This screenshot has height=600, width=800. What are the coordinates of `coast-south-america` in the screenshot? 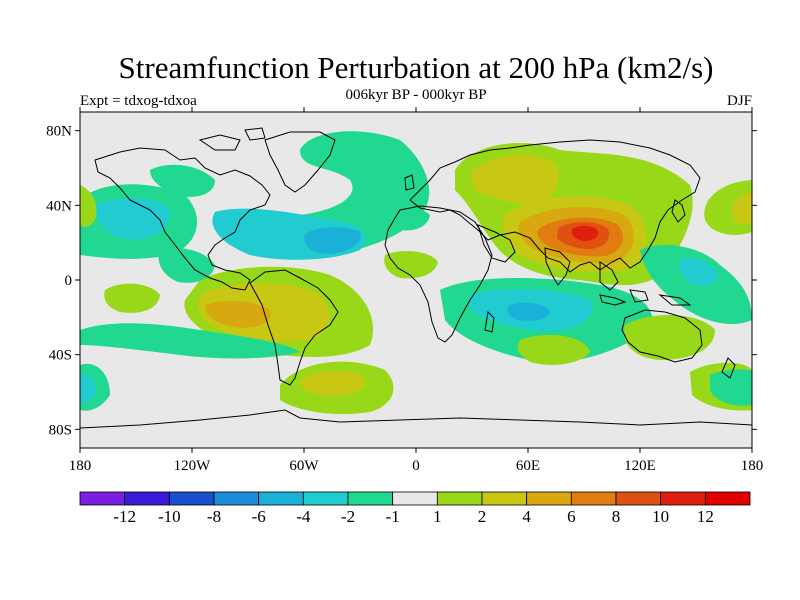 It's located at (294, 327).